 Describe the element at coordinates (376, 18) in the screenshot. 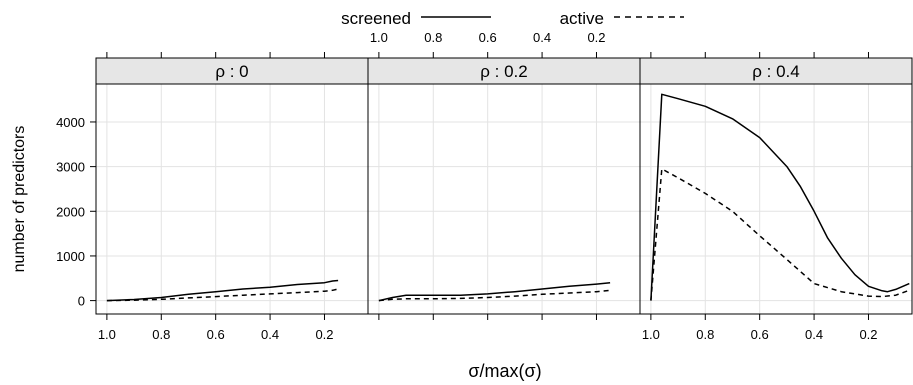

I see `legend-label-screened: screened` at that location.